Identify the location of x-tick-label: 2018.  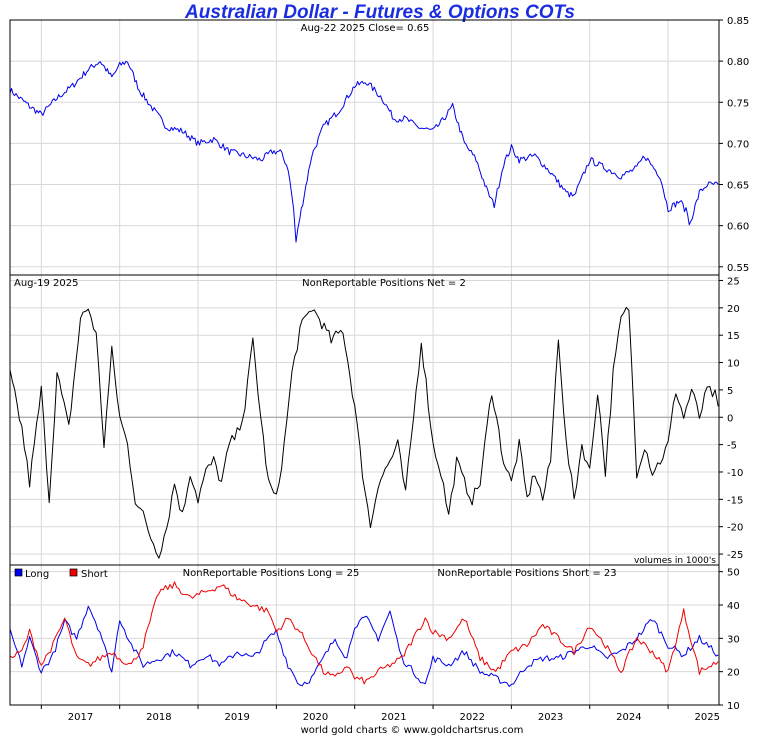
(158, 717).